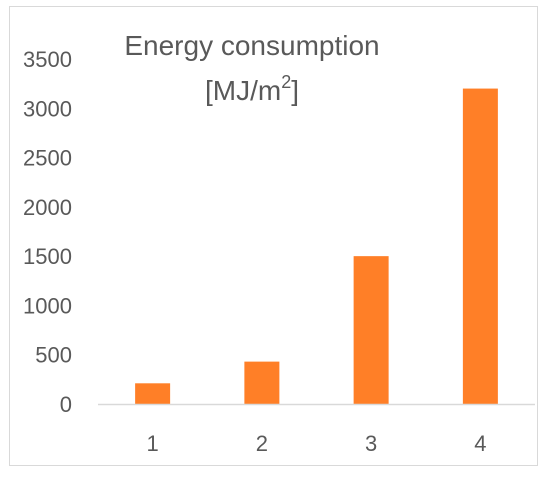 Image resolution: width=550 pixels, height=479 pixels. What do you see at coordinates (47, 305) in the screenshot?
I see `y-tick-label: 1000` at bounding box center [47, 305].